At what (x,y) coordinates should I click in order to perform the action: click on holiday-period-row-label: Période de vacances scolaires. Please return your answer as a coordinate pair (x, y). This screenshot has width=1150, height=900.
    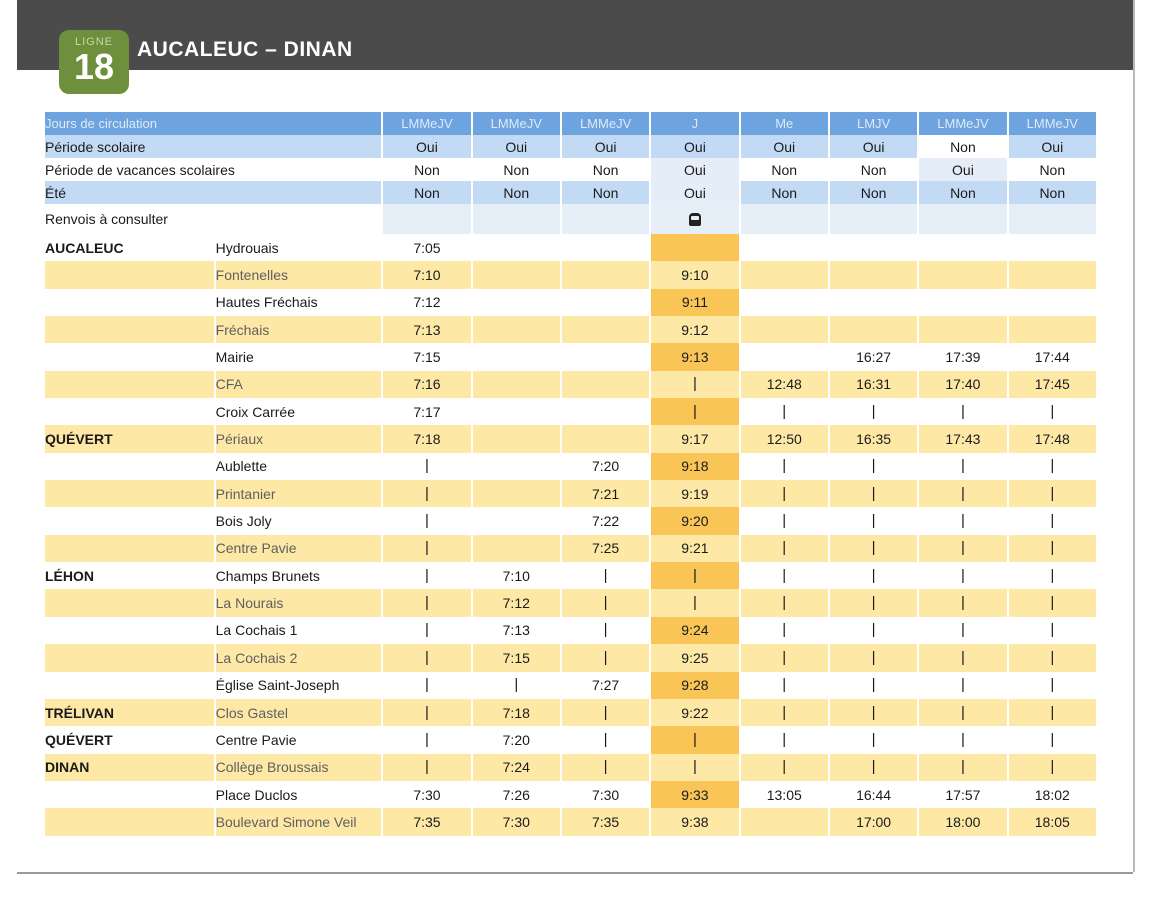
    Looking at the image, I should click on (213, 169).